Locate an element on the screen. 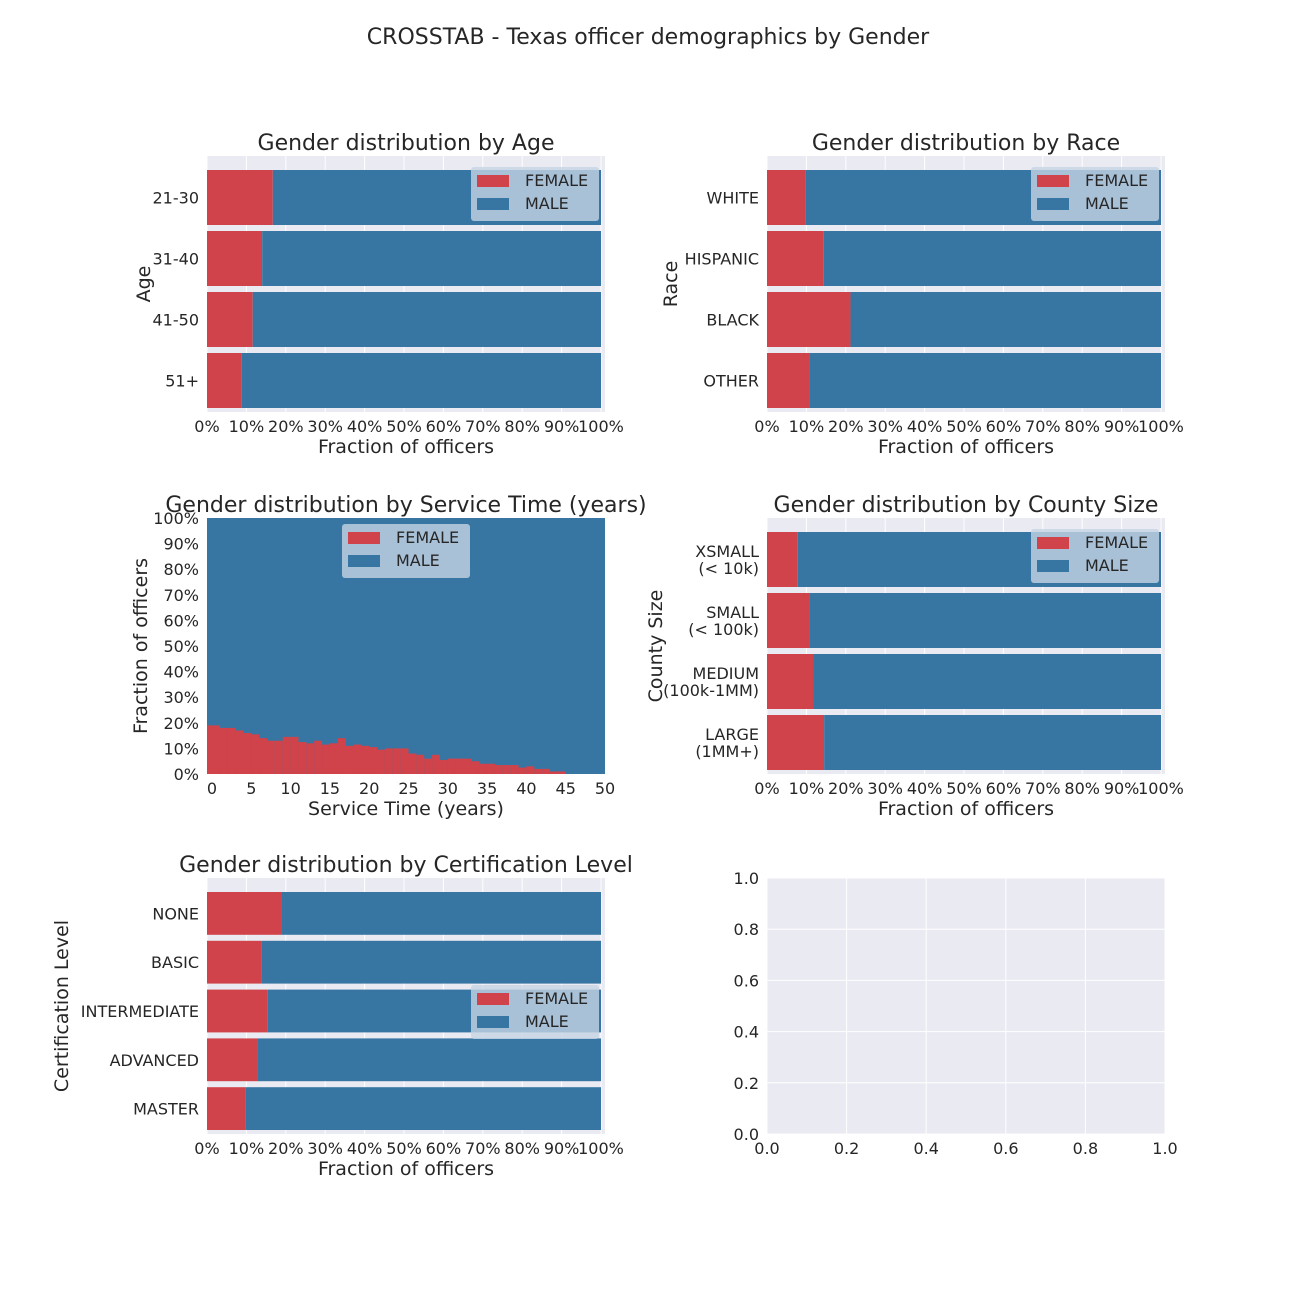 This screenshot has width=1296, height=1296. y-tick-label: 30% is located at coordinates (181, 697).